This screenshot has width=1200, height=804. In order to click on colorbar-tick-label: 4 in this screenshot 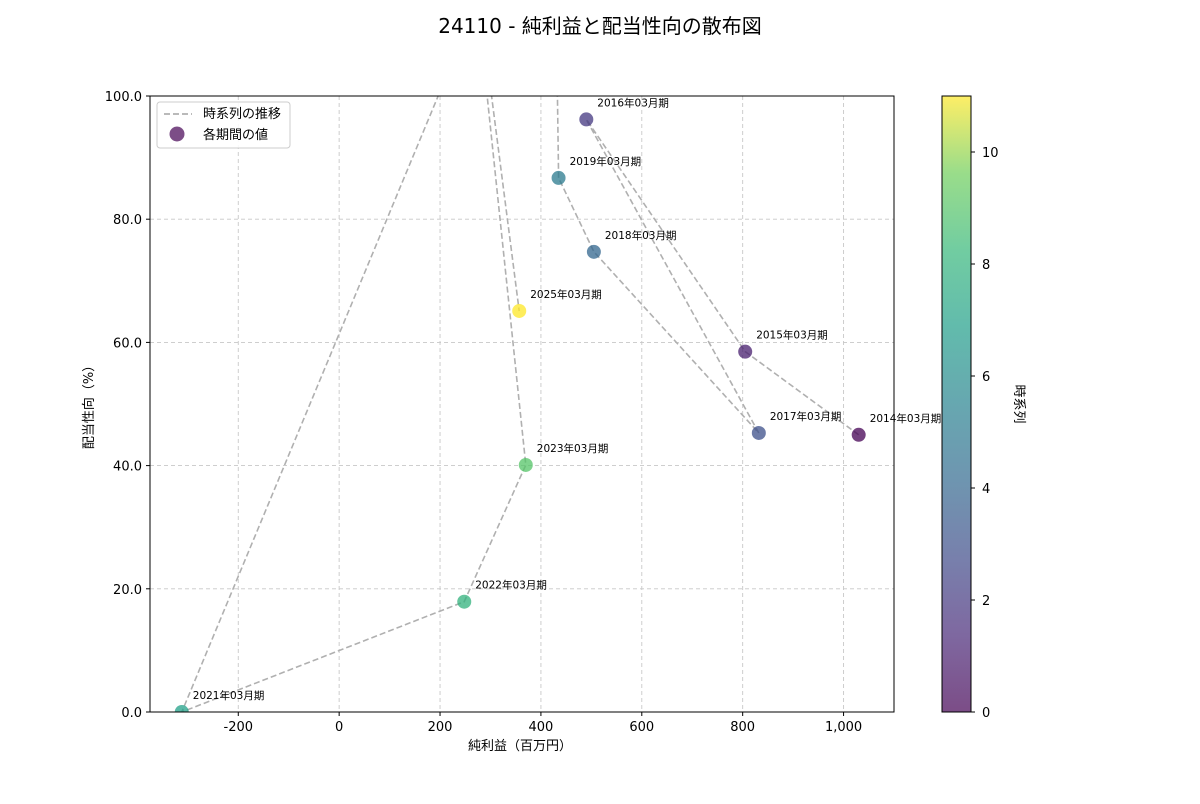, I will do `click(986, 489)`.